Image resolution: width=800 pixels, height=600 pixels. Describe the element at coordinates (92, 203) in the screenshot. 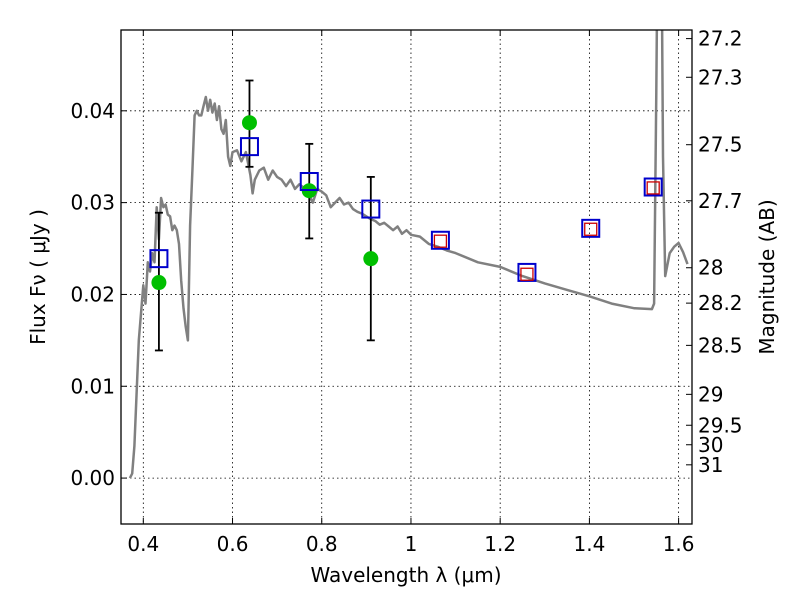

I see `y-tick-label: 0.03` at that location.